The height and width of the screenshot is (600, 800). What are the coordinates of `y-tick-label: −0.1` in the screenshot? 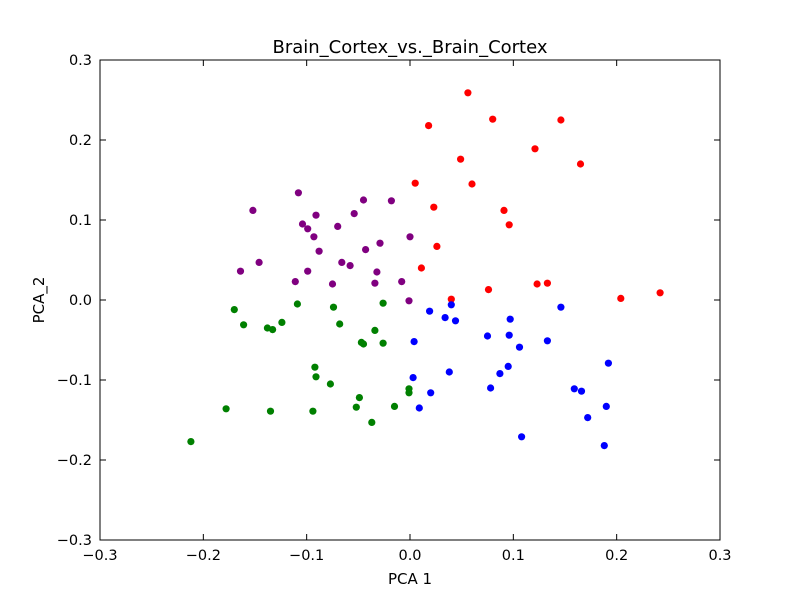 It's located at (74, 381).